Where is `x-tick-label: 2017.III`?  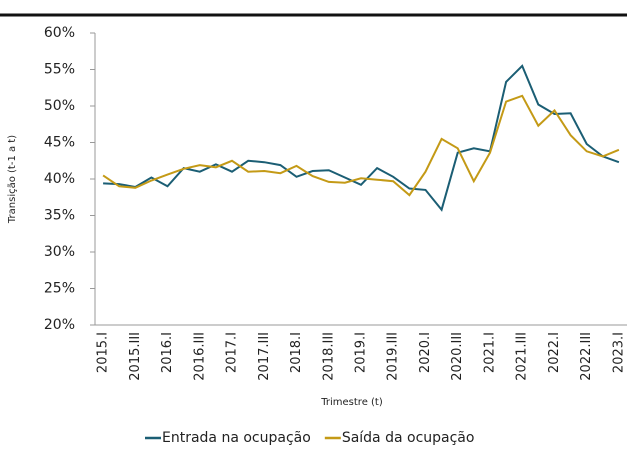 x-tick-label: 2017.III is located at coordinates (264, 356).